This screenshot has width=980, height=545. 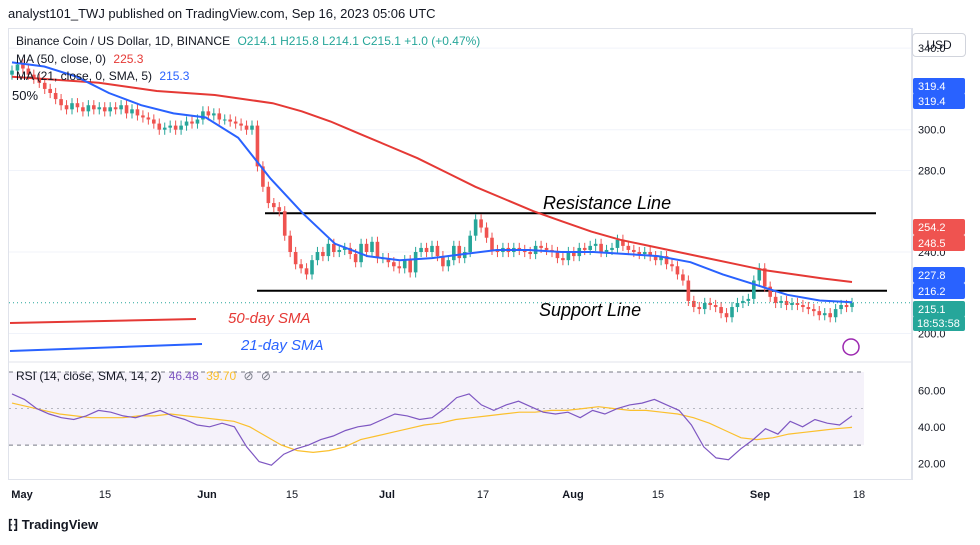 I want to click on price-label-text: 216.2, so click(x=932, y=292).